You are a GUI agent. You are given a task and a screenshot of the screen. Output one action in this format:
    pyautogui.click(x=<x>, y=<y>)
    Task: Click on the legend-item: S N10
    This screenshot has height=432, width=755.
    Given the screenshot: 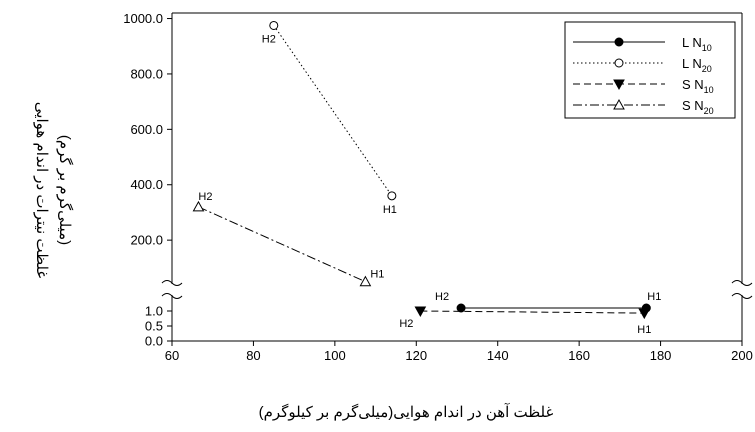 What is the action you would take?
    pyautogui.click(x=643, y=86)
    